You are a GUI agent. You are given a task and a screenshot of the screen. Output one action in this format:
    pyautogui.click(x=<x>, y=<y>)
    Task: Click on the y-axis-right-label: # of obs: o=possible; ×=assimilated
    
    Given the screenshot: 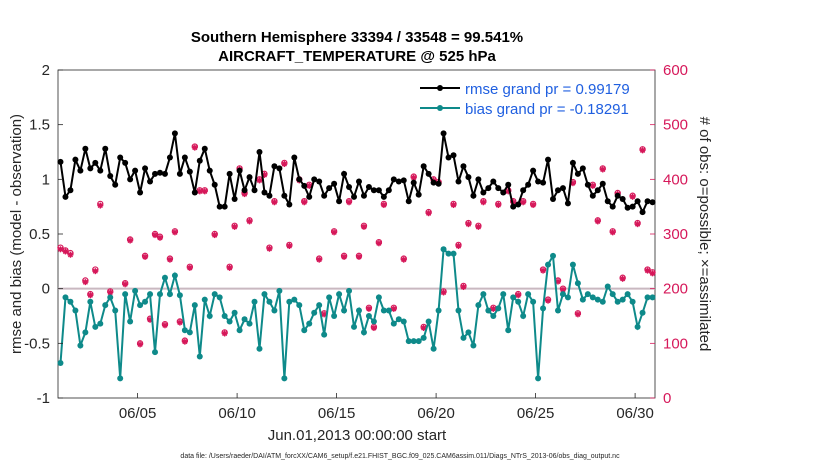 What is the action you would take?
    pyautogui.click(x=704, y=234)
    